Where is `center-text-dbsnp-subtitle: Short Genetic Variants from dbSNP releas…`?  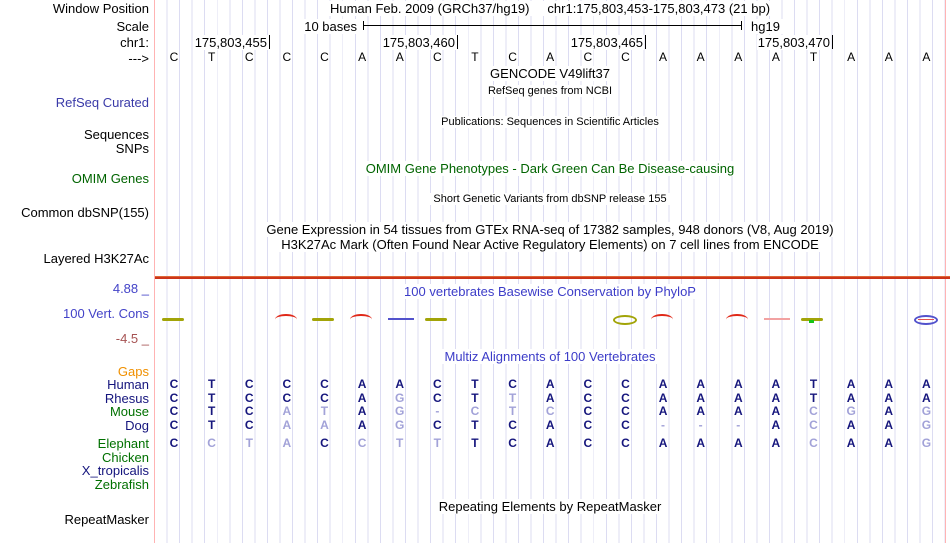
center-text-dbsnp-subtitle: Short Genetic Variants from dbSNP releas… is located at coordinates (550, 198).